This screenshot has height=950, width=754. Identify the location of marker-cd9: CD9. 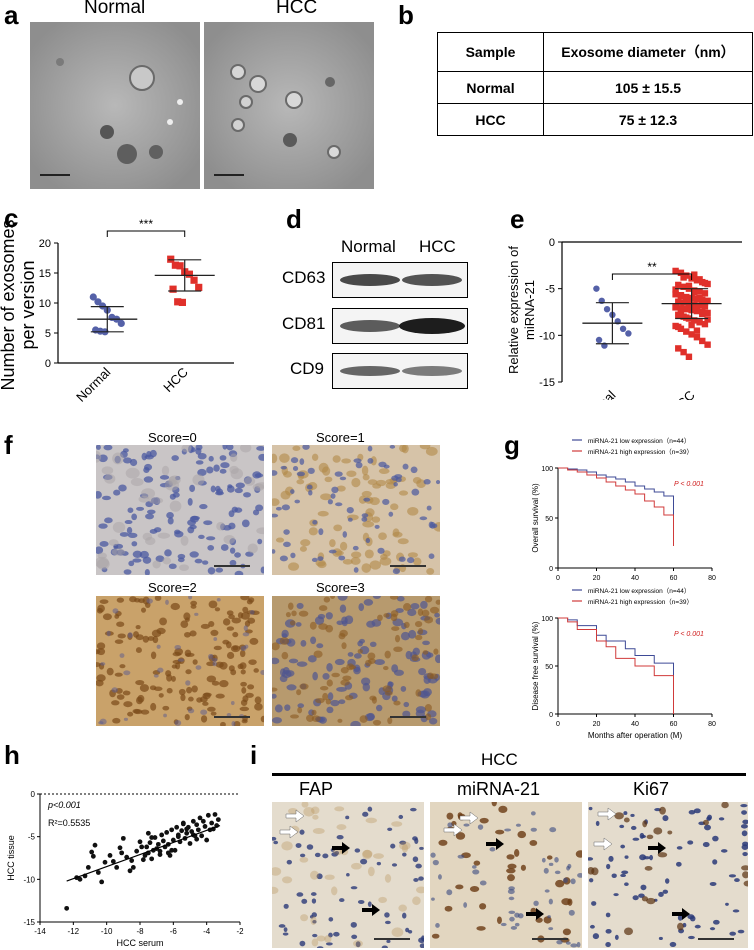
(307, 368).